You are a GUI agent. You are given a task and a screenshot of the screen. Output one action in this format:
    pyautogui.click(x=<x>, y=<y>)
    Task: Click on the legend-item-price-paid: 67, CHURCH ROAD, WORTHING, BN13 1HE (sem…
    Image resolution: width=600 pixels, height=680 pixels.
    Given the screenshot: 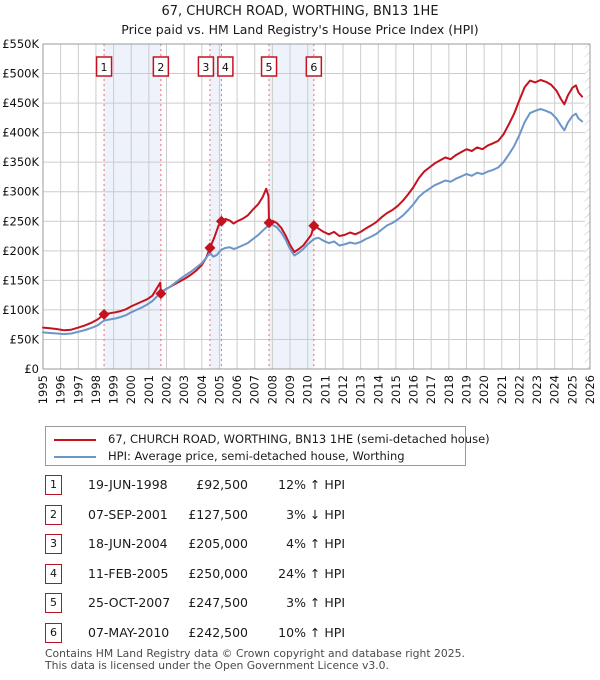 What is the action you would take?
    pyautogui.click(x=271, y=439)
    